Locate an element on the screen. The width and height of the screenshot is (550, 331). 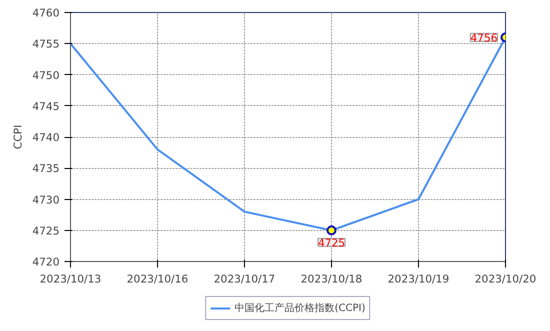
y-tick-label: 4755 is located at coordinates (46, 44).